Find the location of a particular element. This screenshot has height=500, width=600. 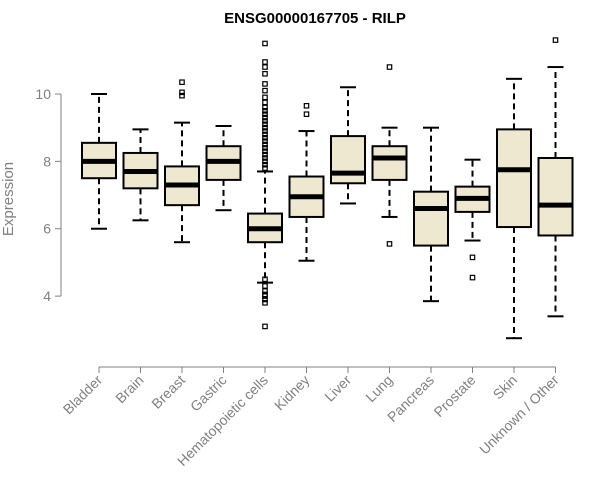

x-category-label: Lung is located at coordinates (378, 388).